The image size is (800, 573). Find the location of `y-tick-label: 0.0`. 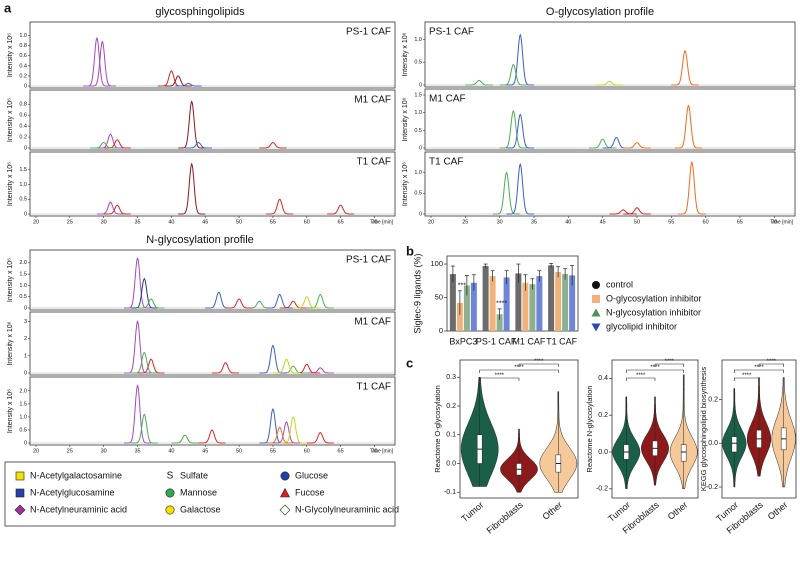

y-tick-label: 0.0 is located at coordinates (603, 452).